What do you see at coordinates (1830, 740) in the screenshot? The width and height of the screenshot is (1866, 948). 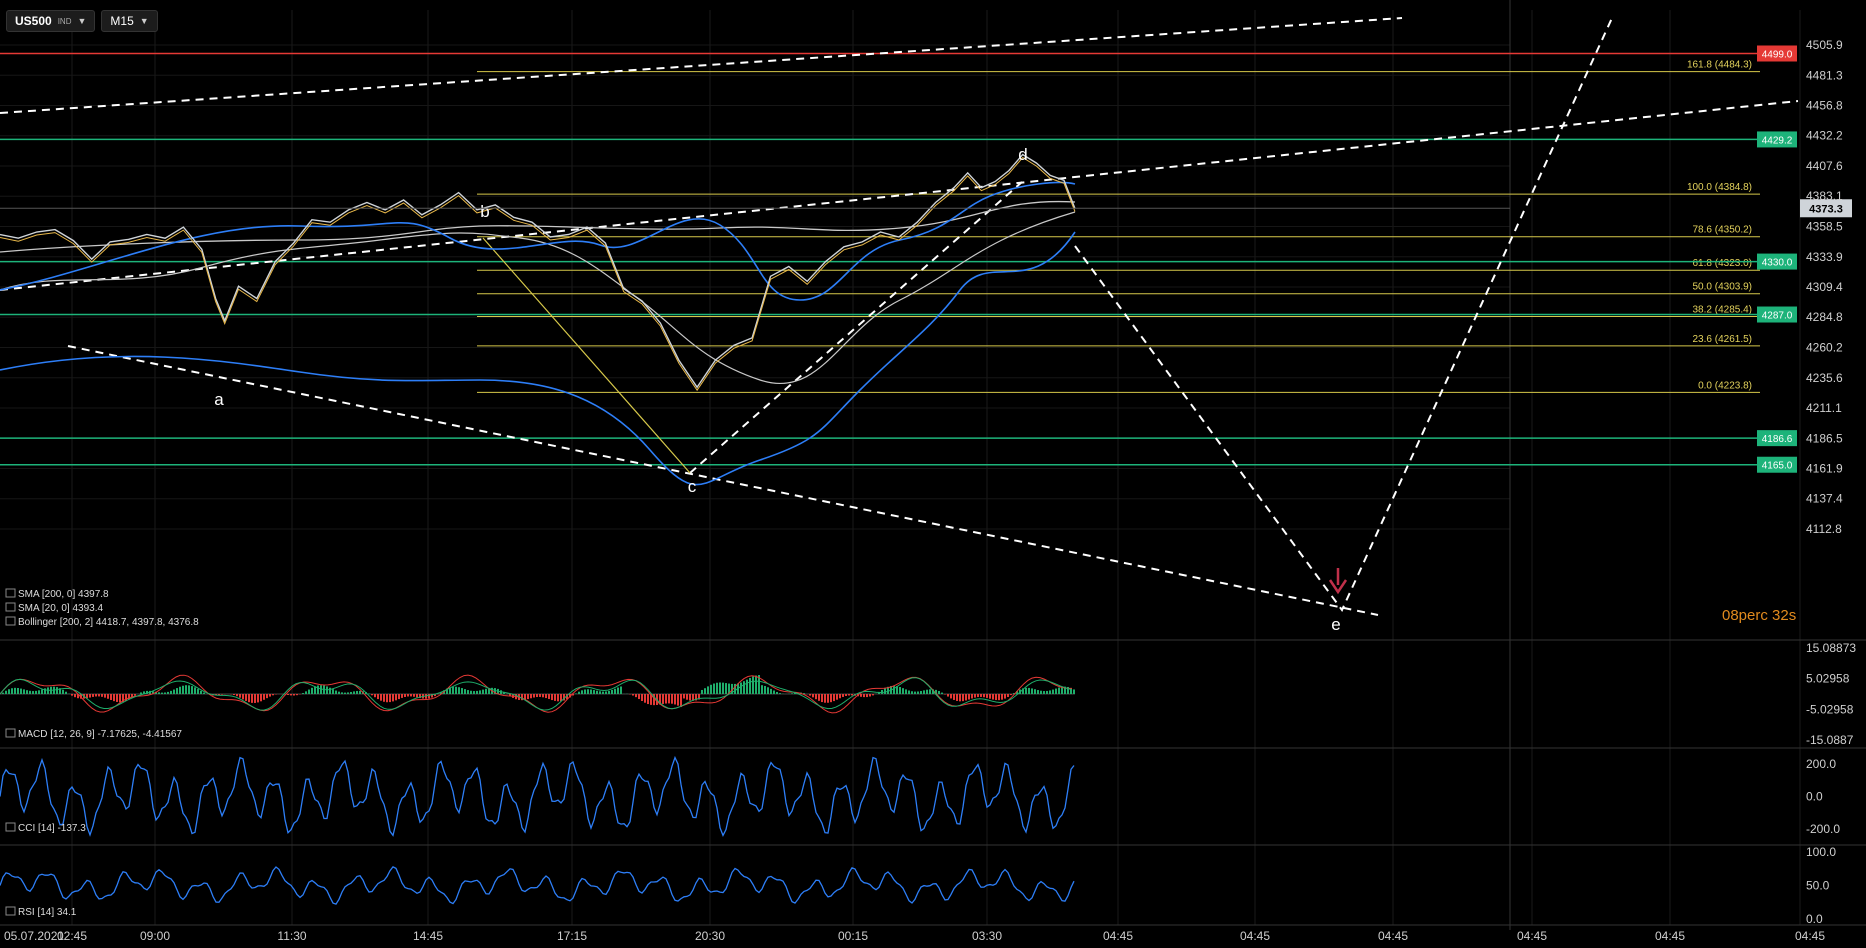 I see `macd-y-tick-label: -15.0887` at bounding box center [1830, 740].